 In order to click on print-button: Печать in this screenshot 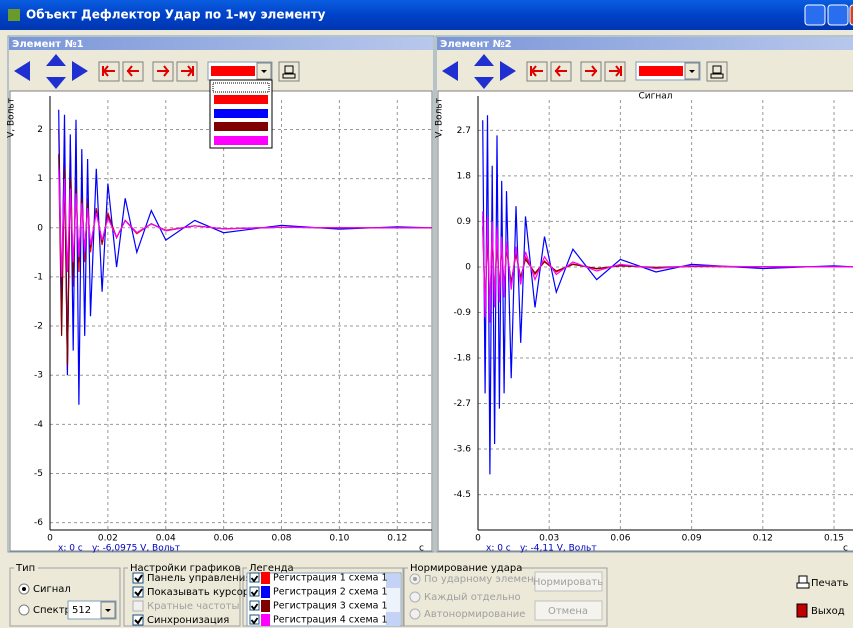, I will do `click(821, 583)`.